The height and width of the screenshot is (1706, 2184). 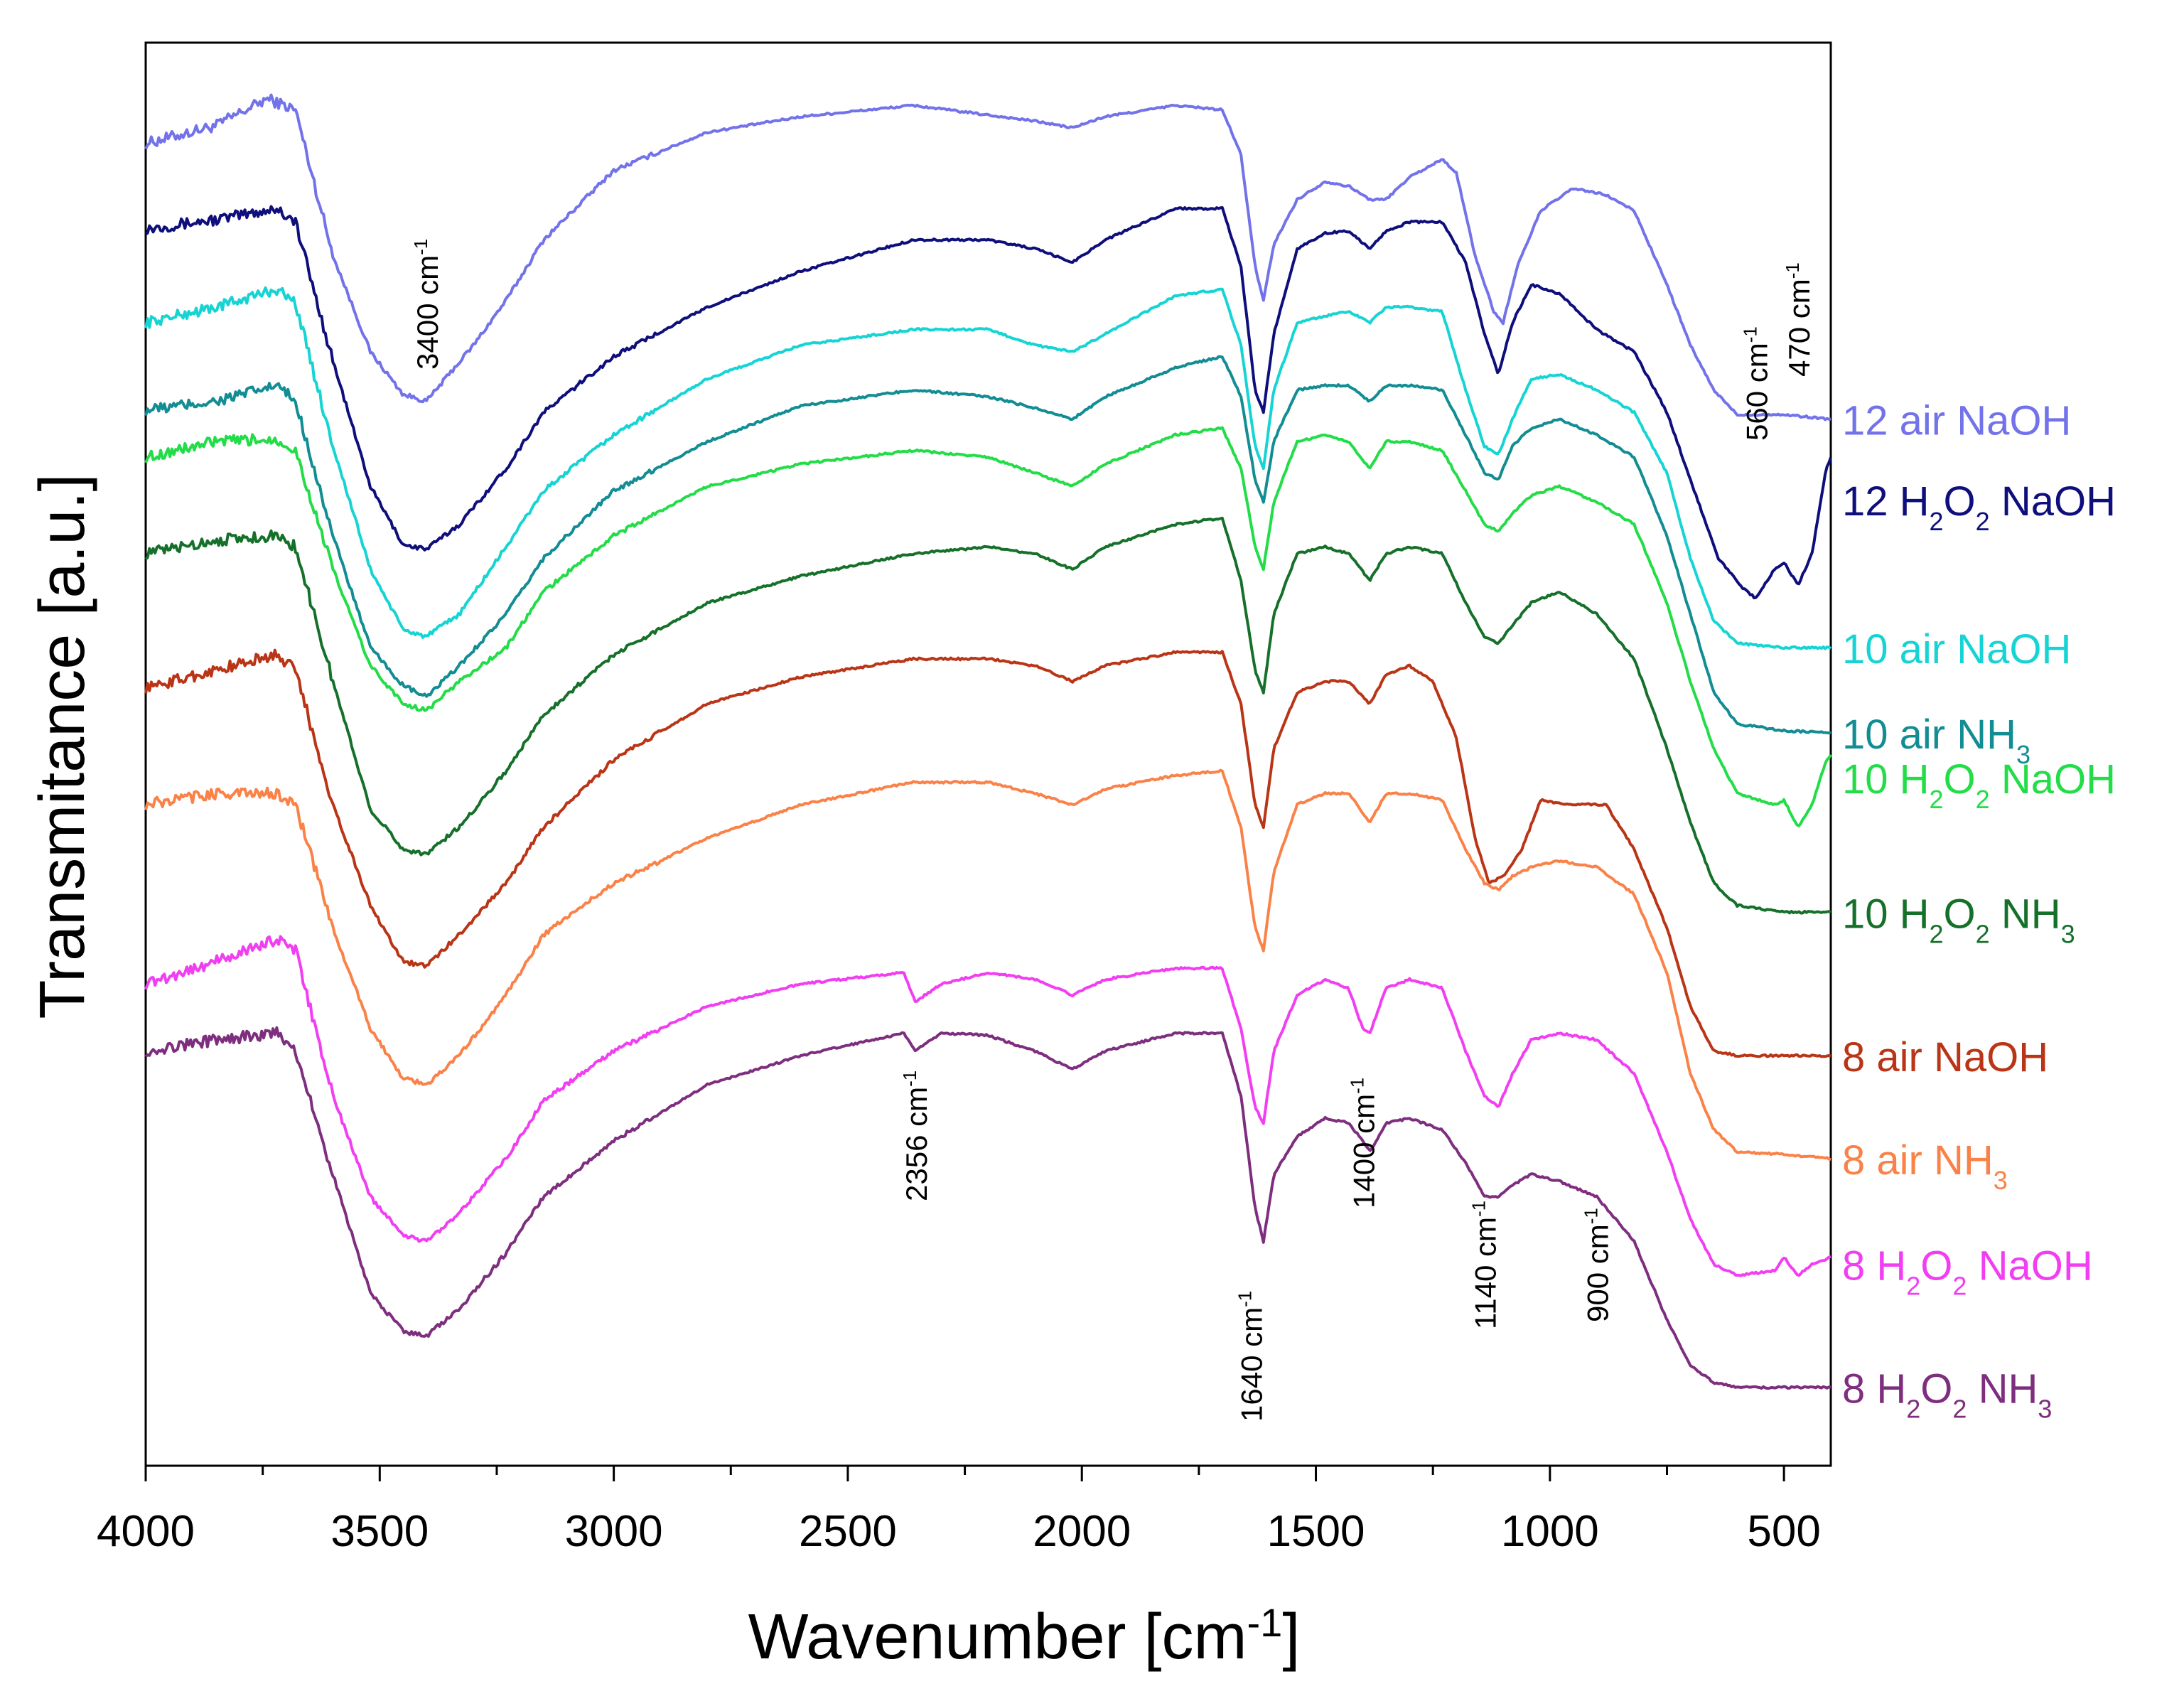 What do you see at coordinates (1956, 421) in the screenshot?
I see `series-label: 12 air NaOH` at bounding box center [1956, 421].